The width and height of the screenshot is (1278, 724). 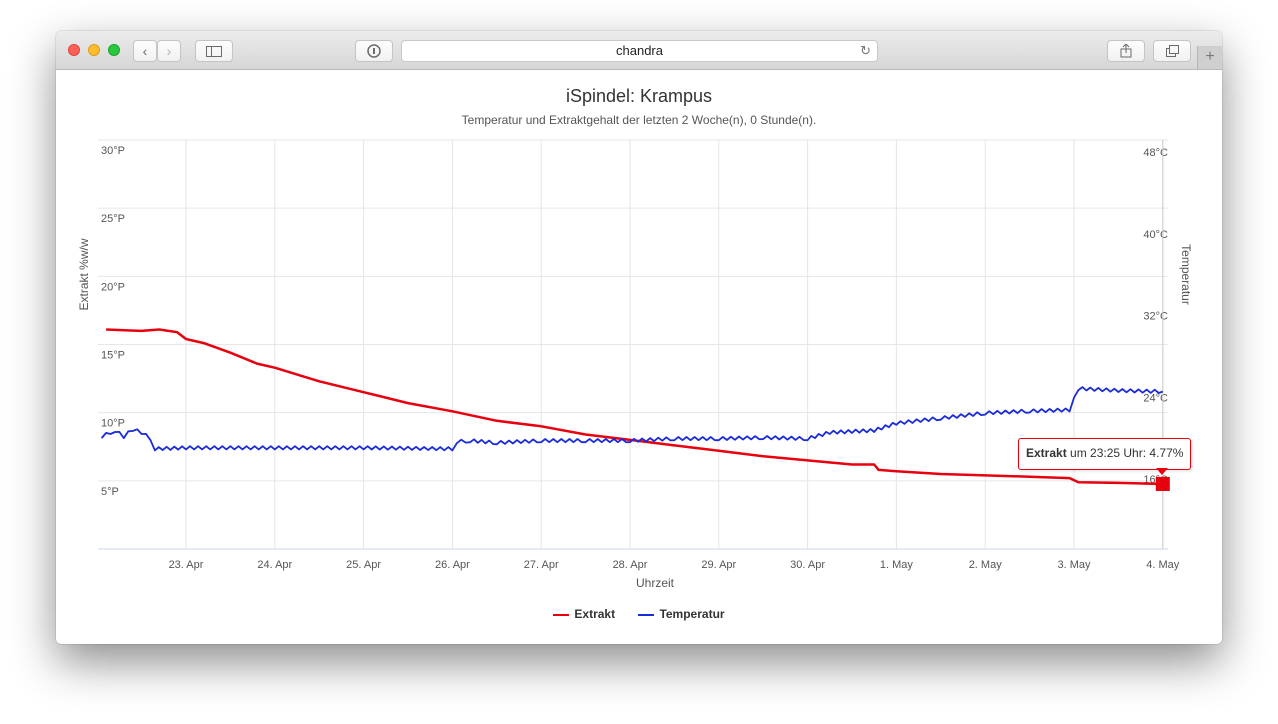 I want to click on y-left-tick-label: 15°P, so click(x=113, y=356).